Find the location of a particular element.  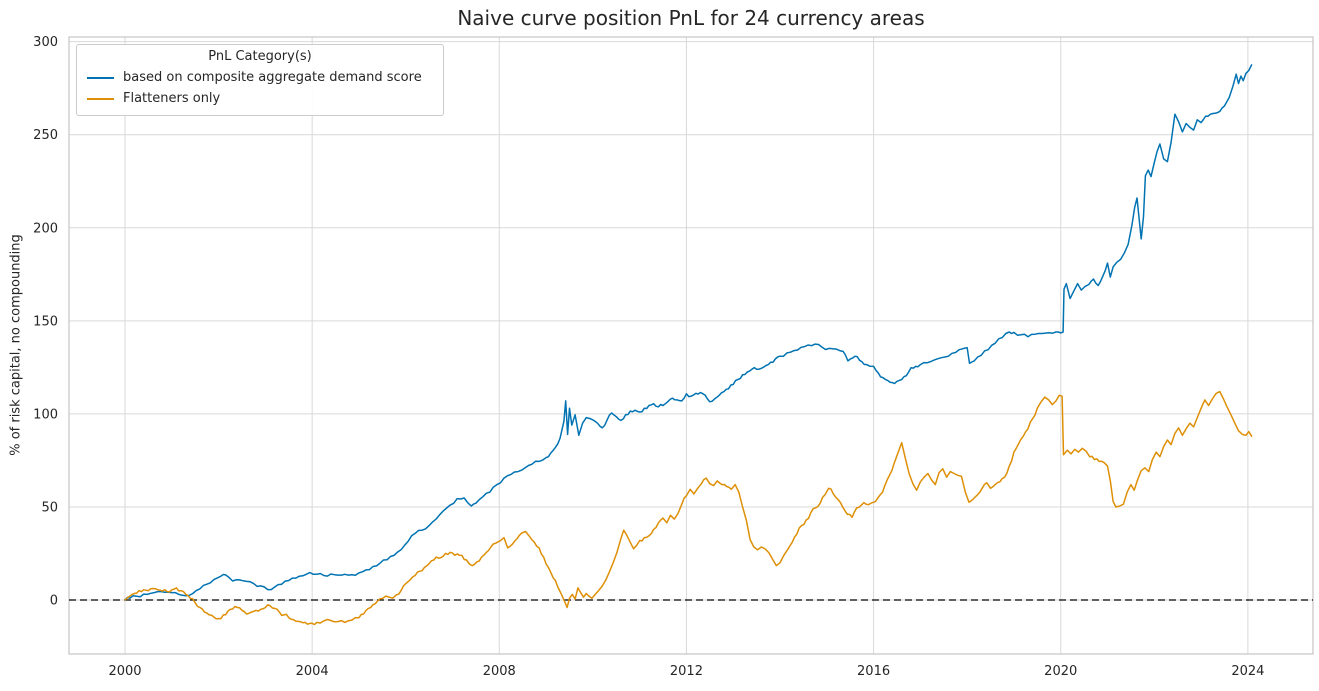

y-tick-label: 100 is located at coordinates (45, 414).